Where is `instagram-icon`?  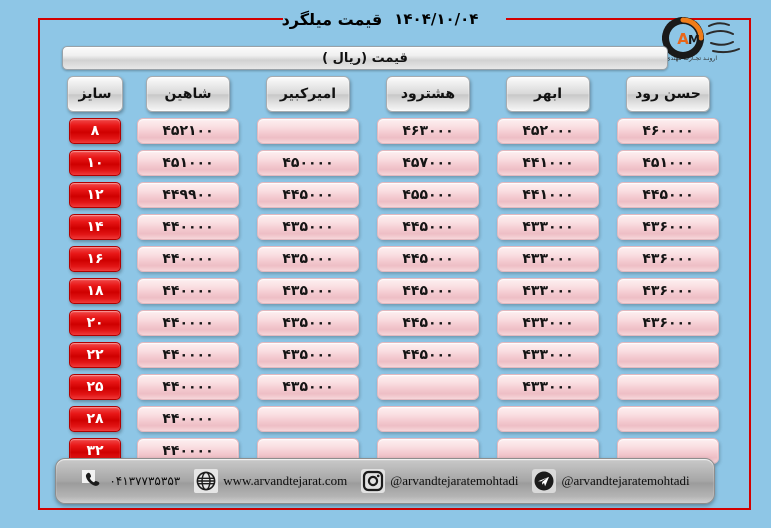
instagram-icon is located at coordinates (373, 481).